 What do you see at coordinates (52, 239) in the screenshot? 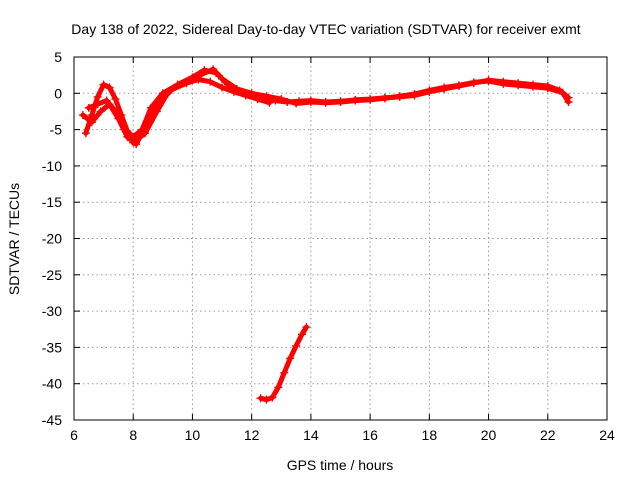
I see `y-tick-label: -20` at bounding box center [52, 239].